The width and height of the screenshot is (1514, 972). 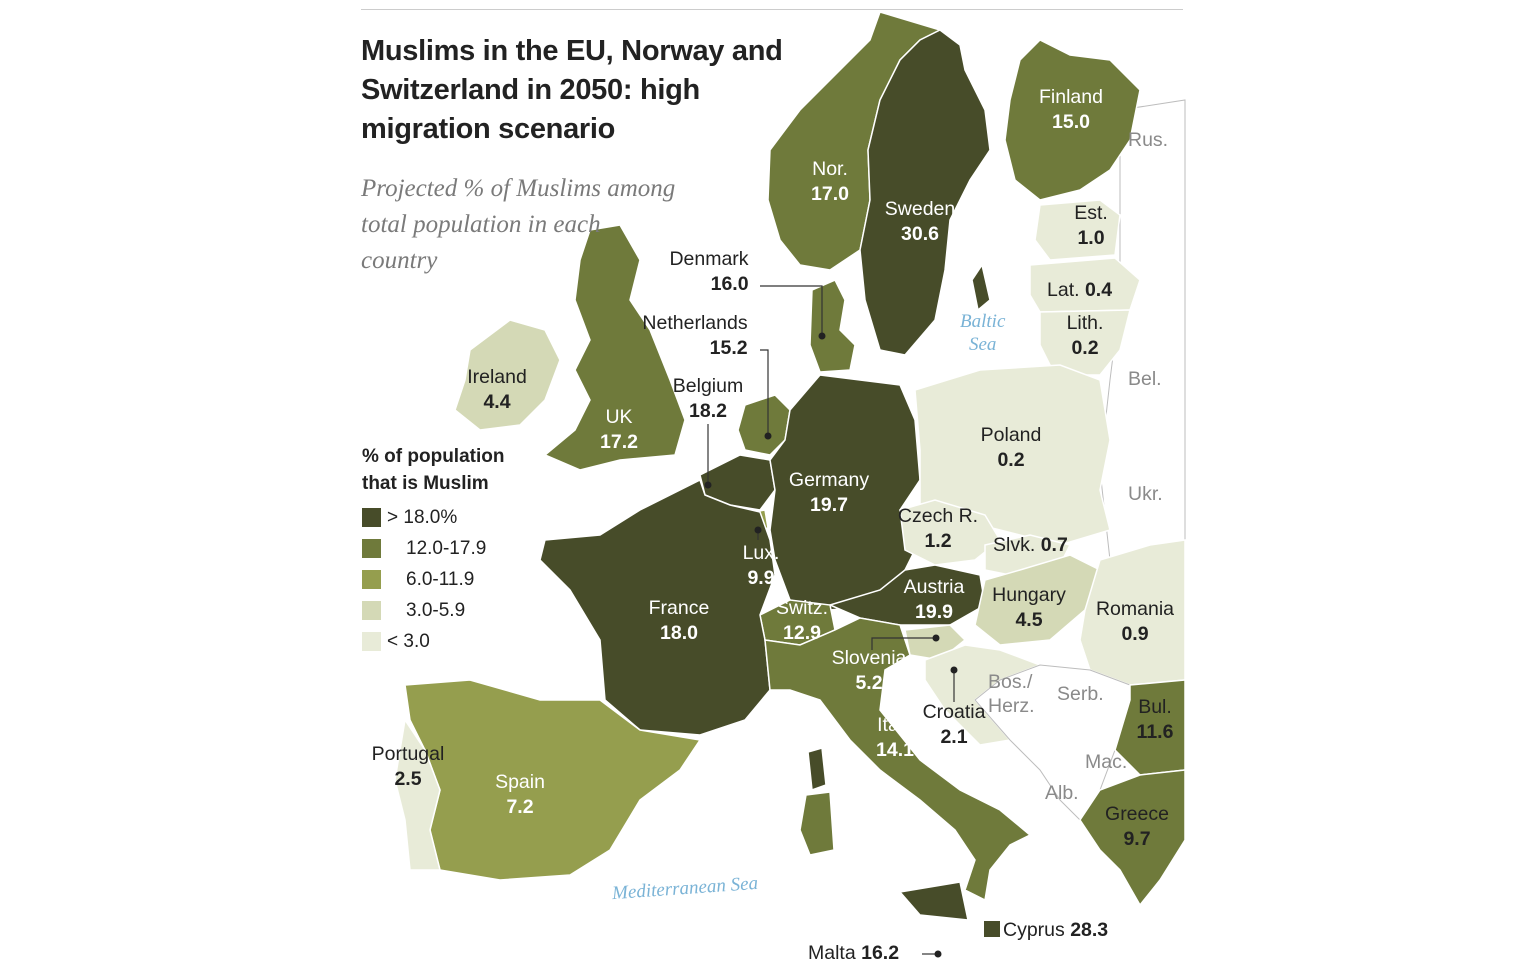 I want to click on label-latvia: Lat. 0.4, so click(x=1079, y=290).